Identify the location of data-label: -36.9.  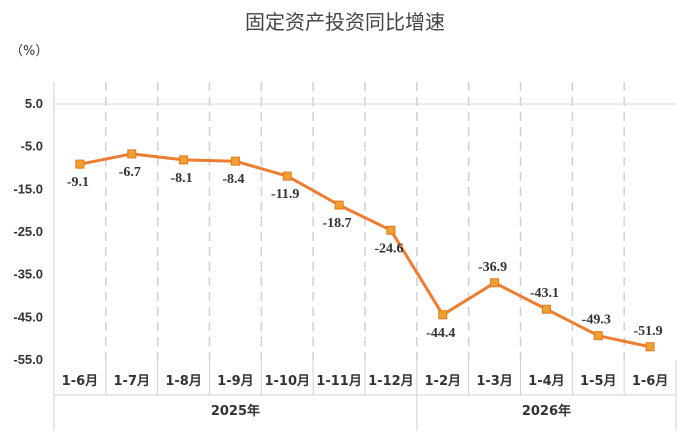
(492, 267).